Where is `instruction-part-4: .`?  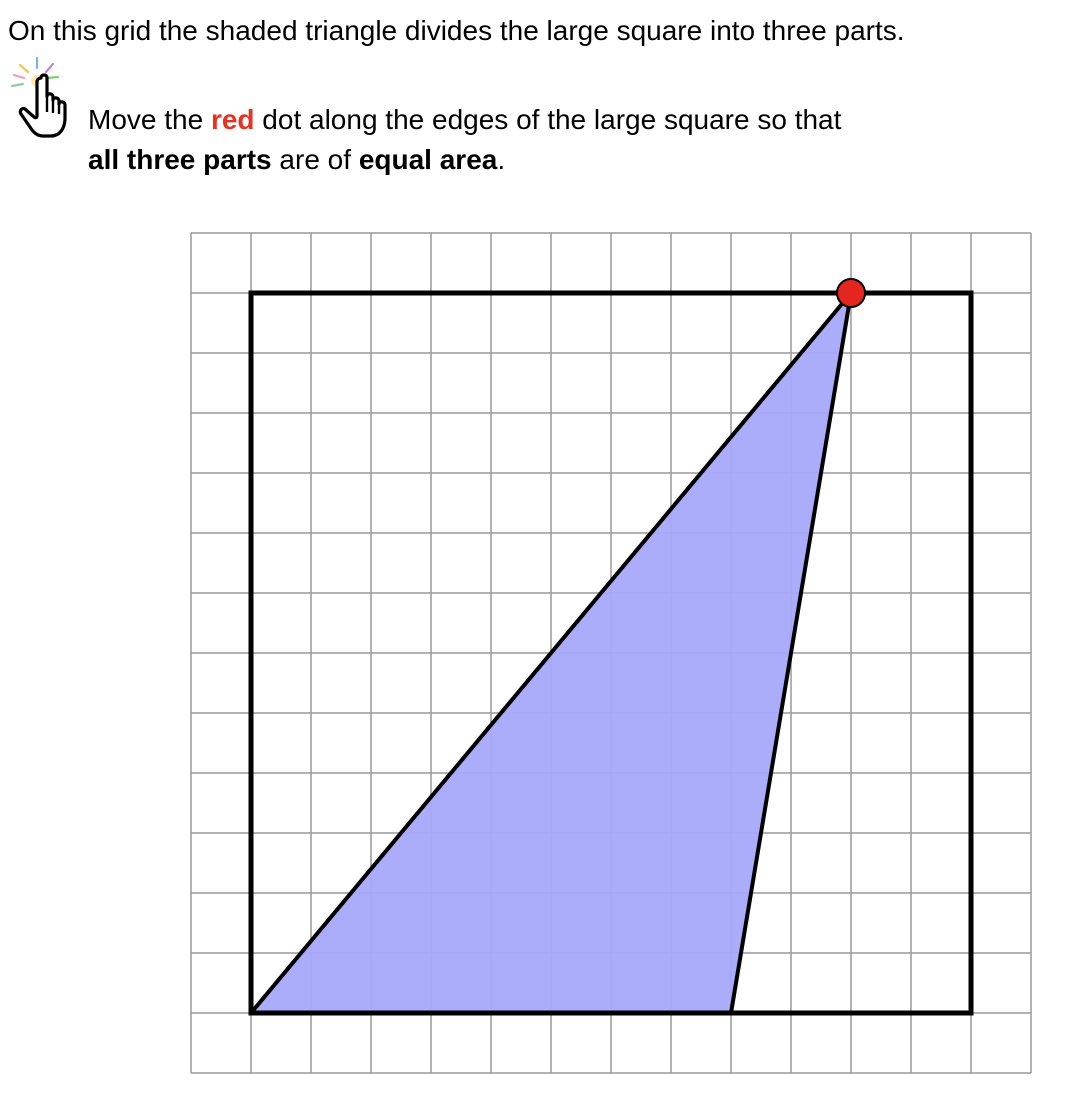 instruction-part-4: . is located at coordinates (501, 159).